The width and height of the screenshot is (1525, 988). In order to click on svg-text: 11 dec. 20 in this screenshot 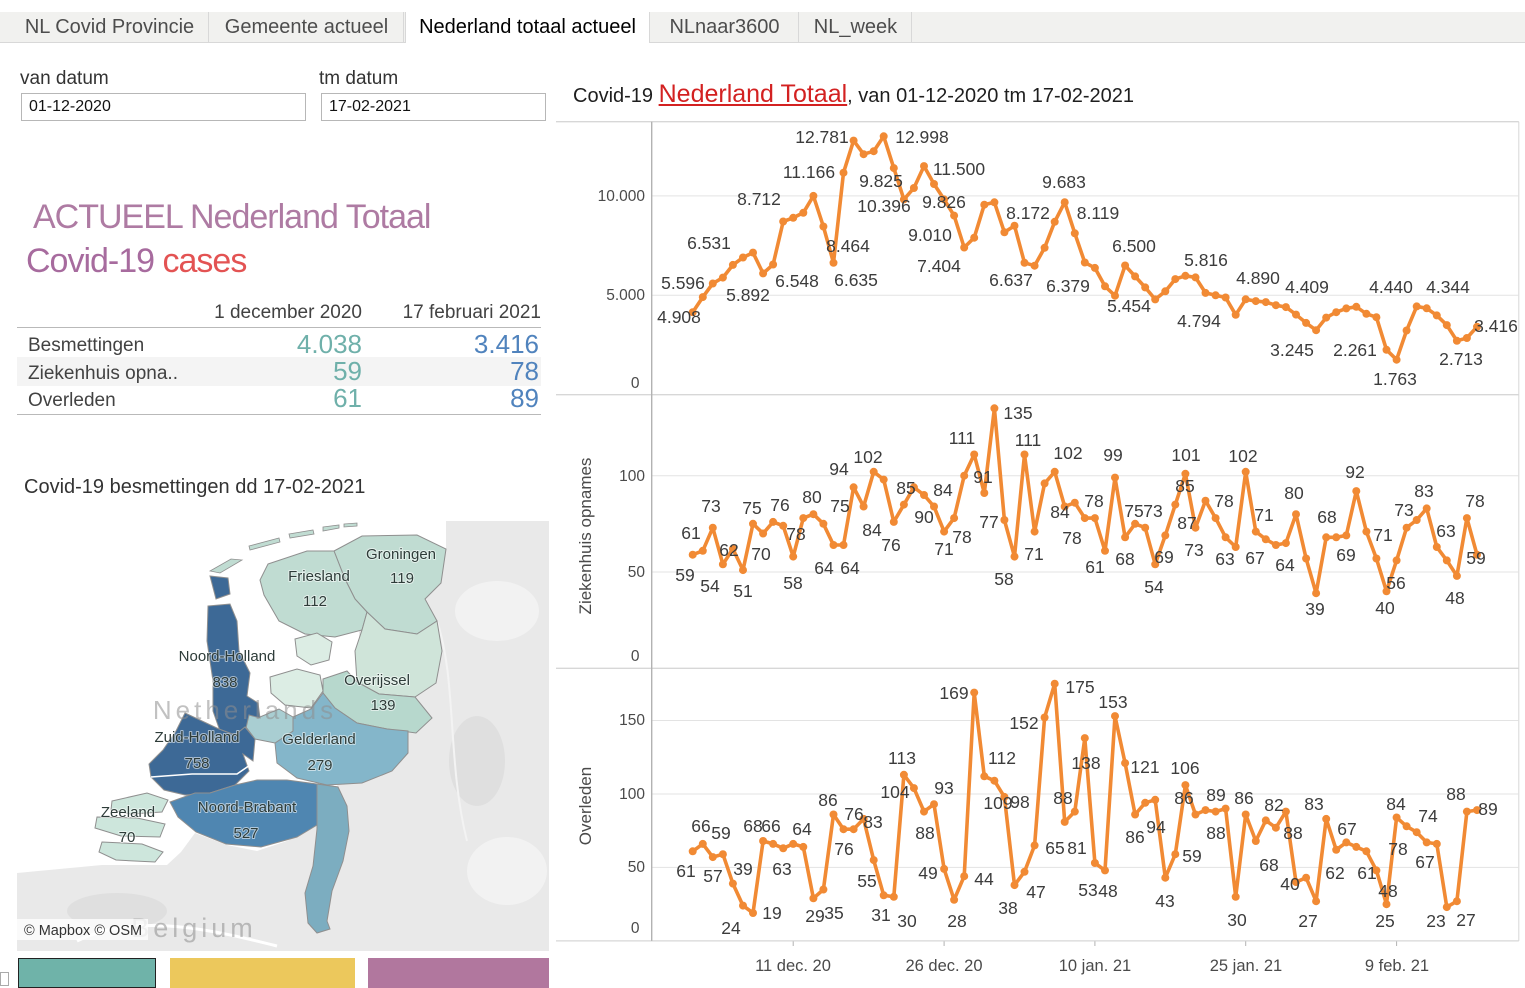, I will do `click(793, 966)`.